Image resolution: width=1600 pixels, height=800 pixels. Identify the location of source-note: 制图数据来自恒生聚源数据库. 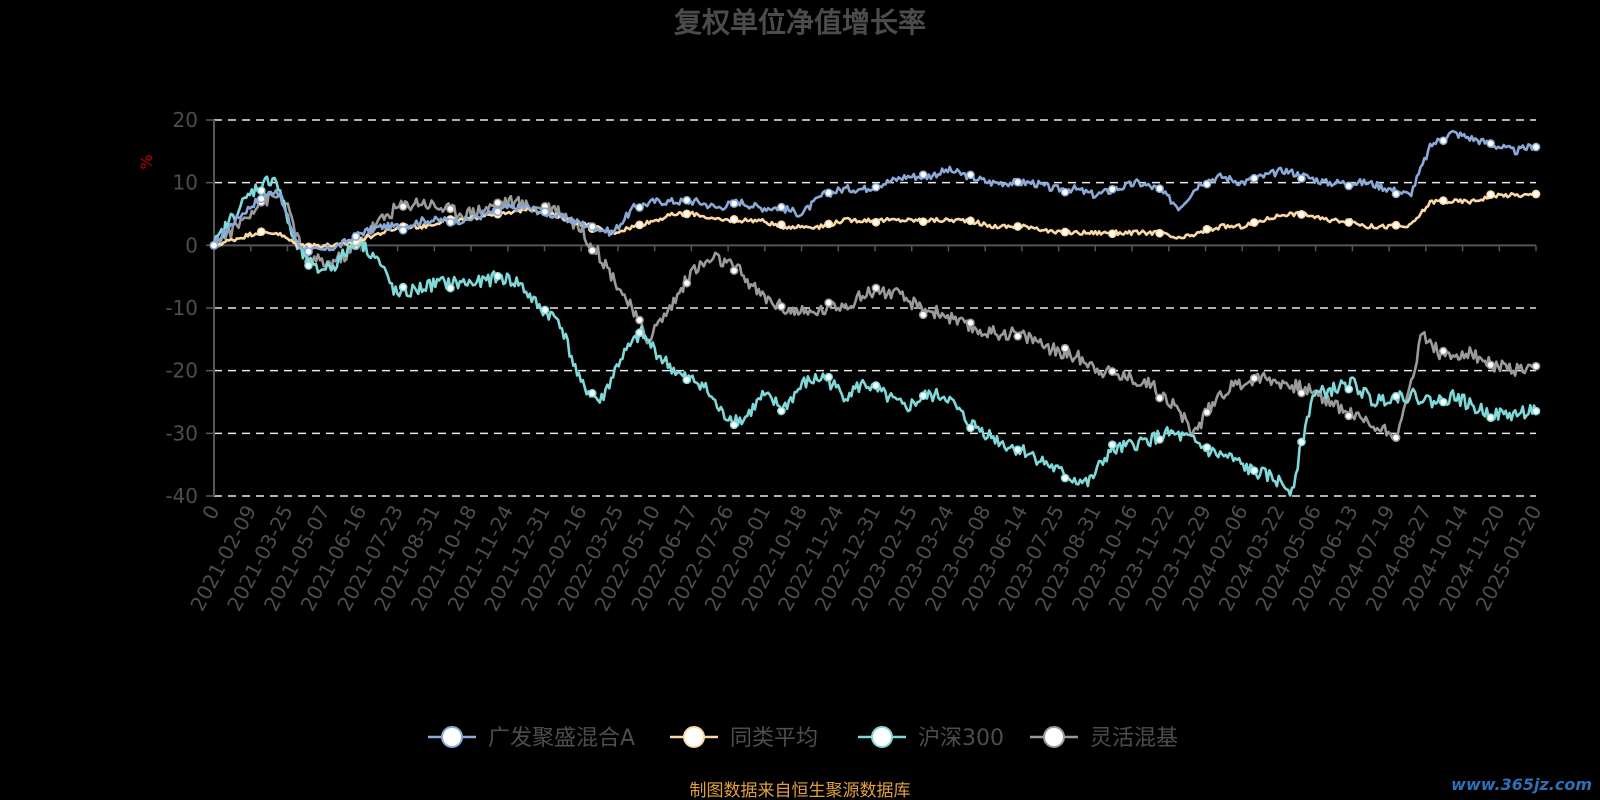
(800, 790).